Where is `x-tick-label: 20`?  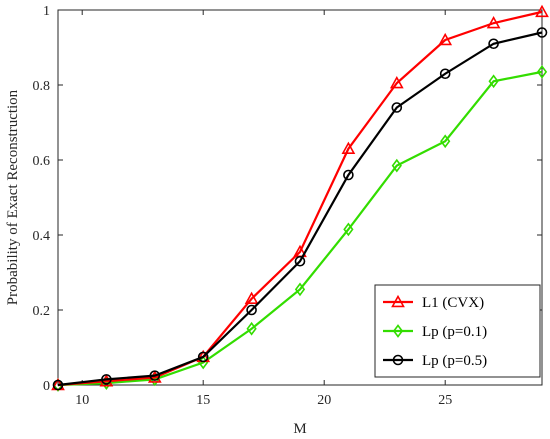
x-tick-label: 20 is located at coordinates (324, 400).